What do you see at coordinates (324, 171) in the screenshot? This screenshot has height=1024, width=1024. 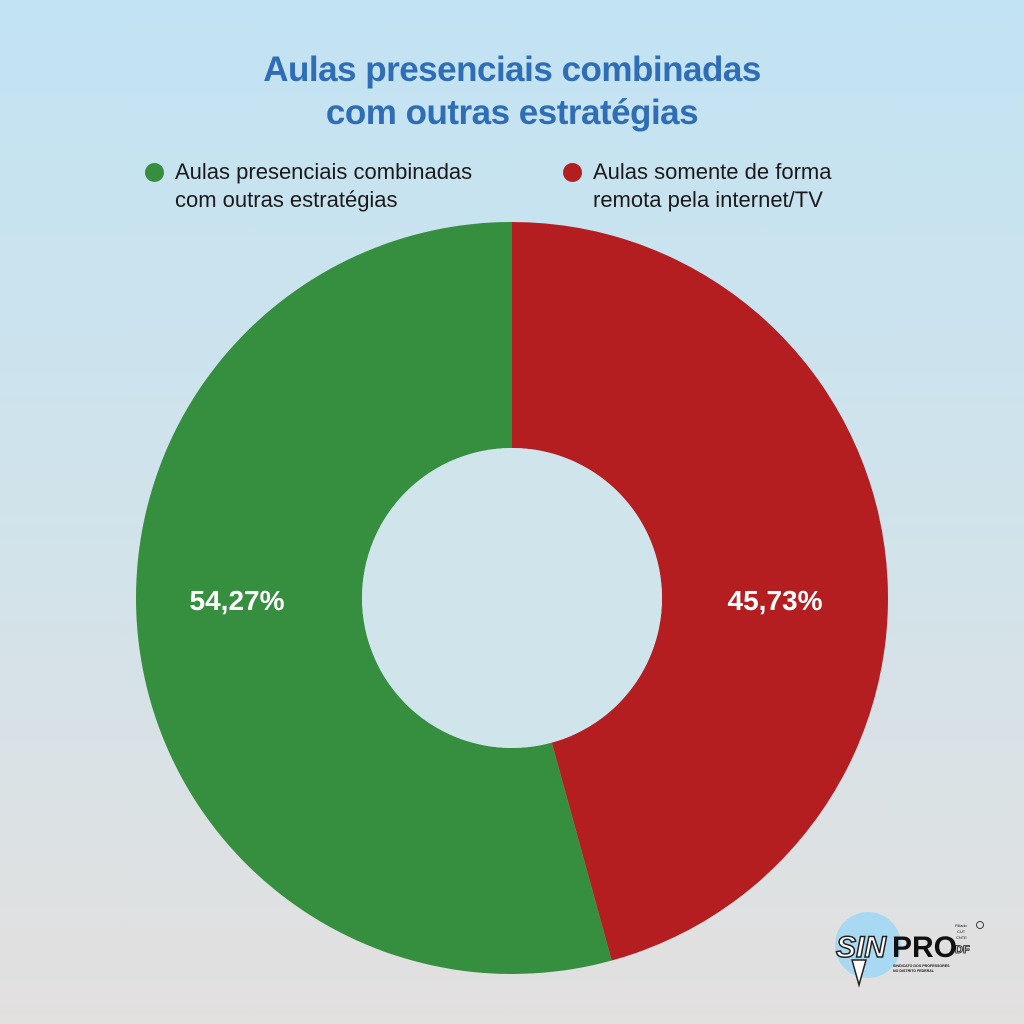 I see `legend-label: Aulas presenciais combinadas` at bounding box center [324, 171].